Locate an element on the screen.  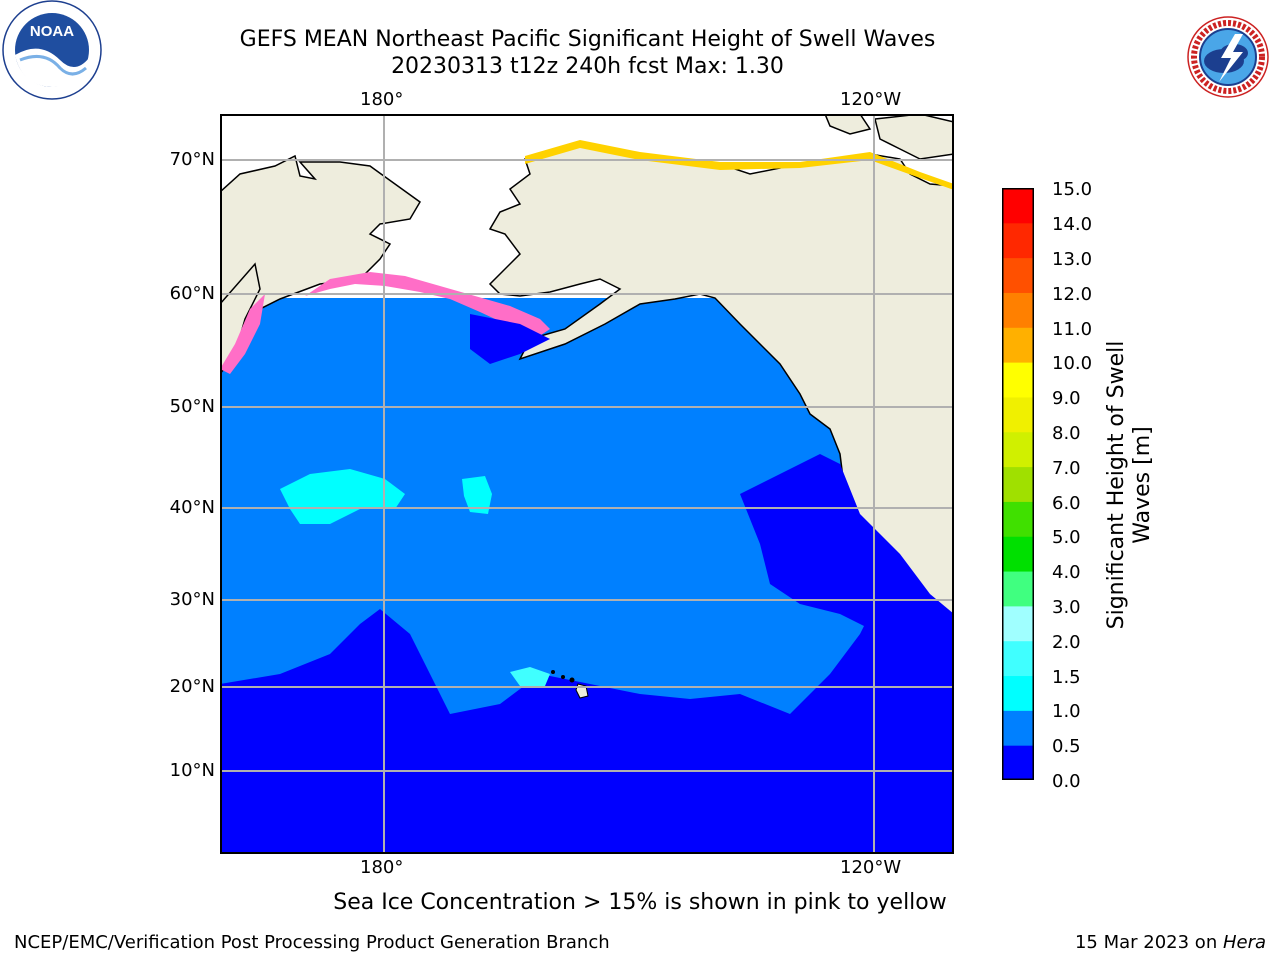
kamchatka-land is located at coordinates (240, 319).